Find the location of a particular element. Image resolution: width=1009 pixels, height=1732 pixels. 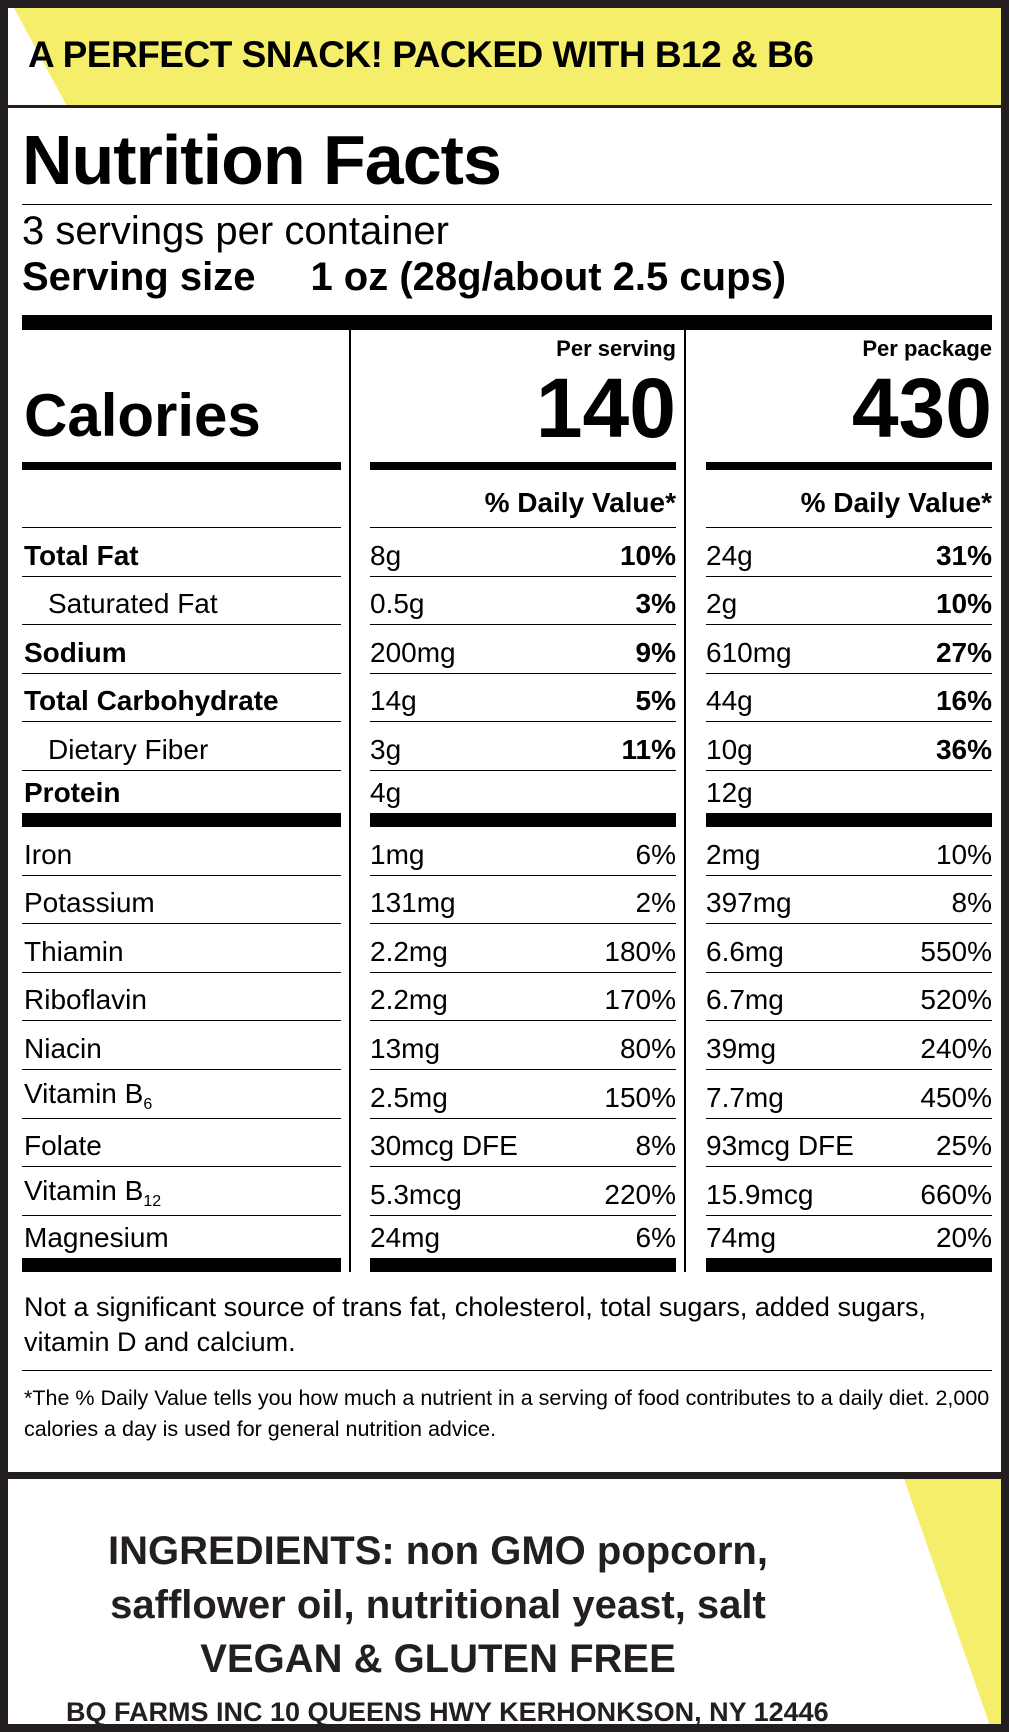

nutrient-name-text: Potassium is located at coordinates (89, 903).